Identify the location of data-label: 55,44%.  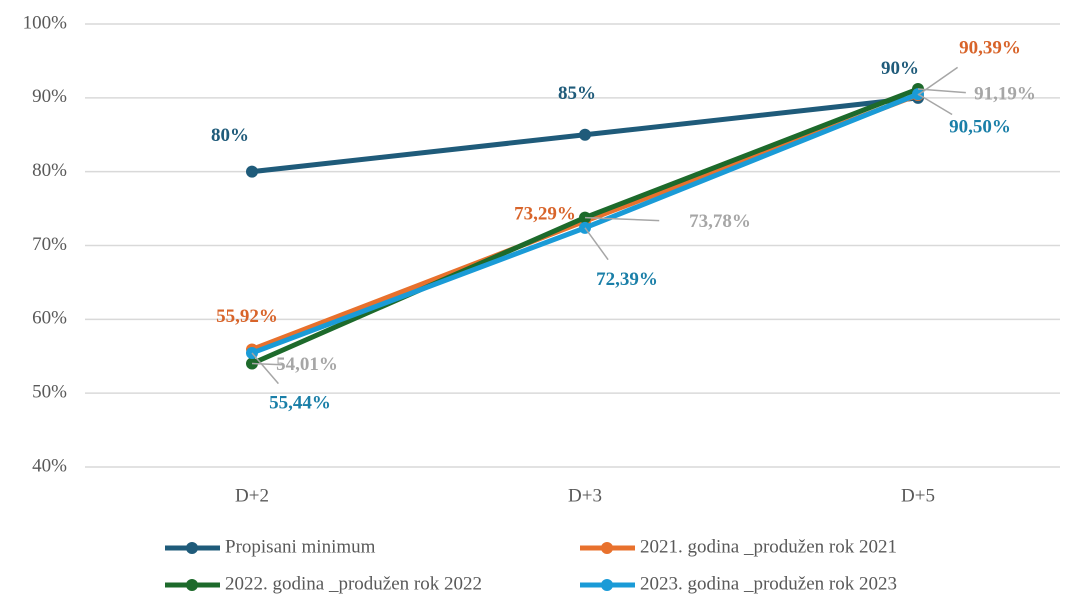
(300, 402).